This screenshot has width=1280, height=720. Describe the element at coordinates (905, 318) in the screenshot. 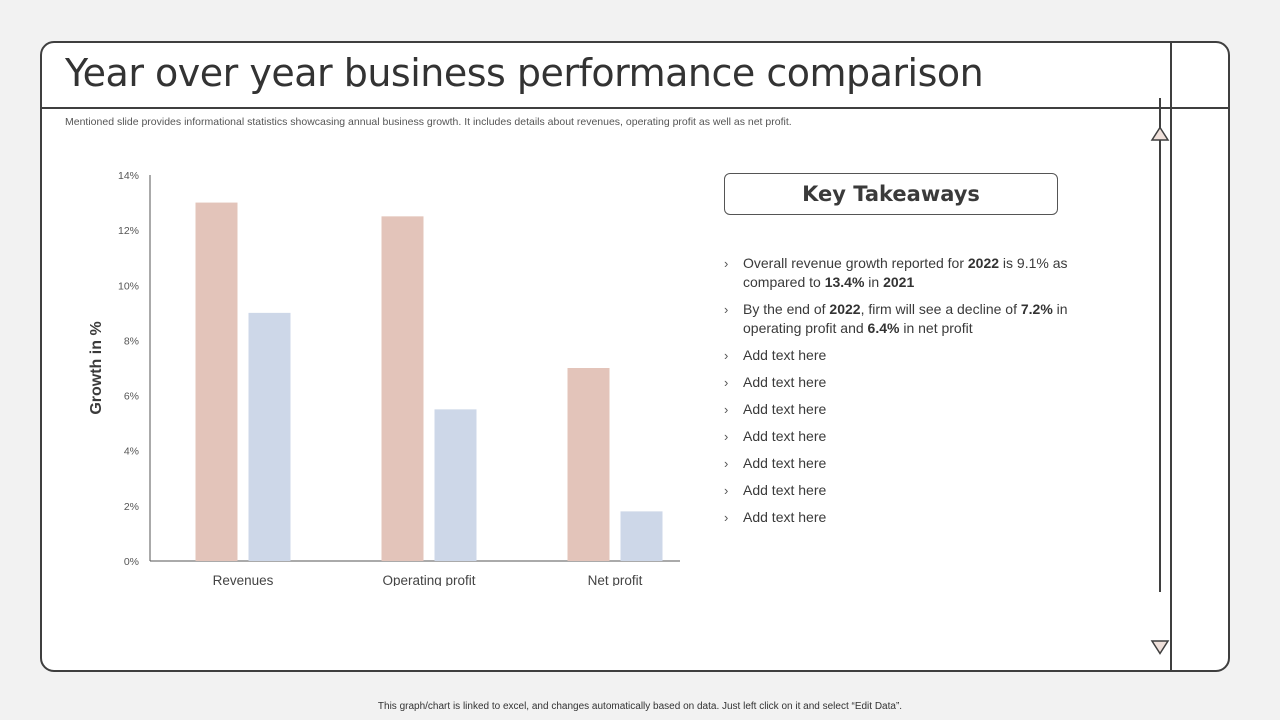

I see `bullet-text: in operating profit and` at that location.